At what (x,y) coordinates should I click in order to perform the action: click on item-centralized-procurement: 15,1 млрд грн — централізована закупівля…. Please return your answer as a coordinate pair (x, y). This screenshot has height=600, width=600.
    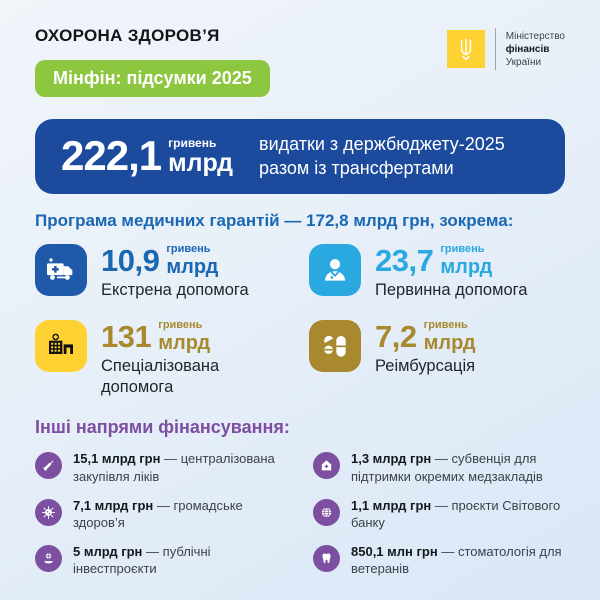
    Looking at the image, I should click on (161, 467).